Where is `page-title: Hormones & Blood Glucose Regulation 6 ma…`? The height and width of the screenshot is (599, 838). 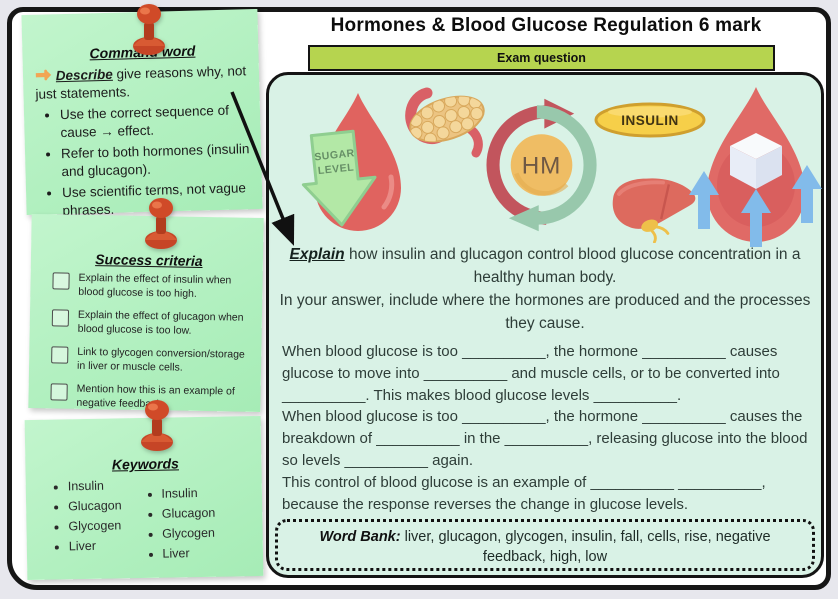
page-title: Hormones & Blood Glucose Regulation 6 ma… is located at coordinates (546, 25).